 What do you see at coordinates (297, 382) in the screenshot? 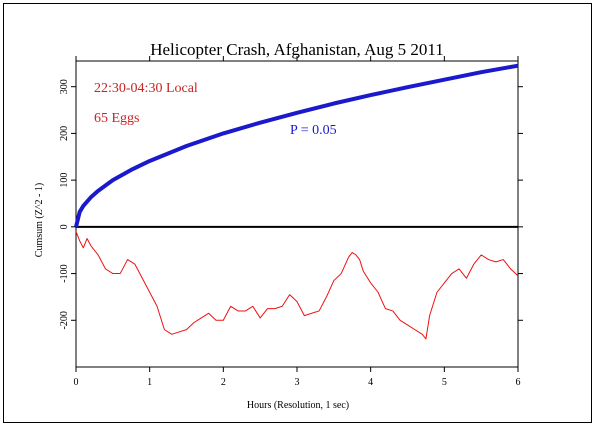
I see `x-tick-label: 3` at bounding box center [297, 382].